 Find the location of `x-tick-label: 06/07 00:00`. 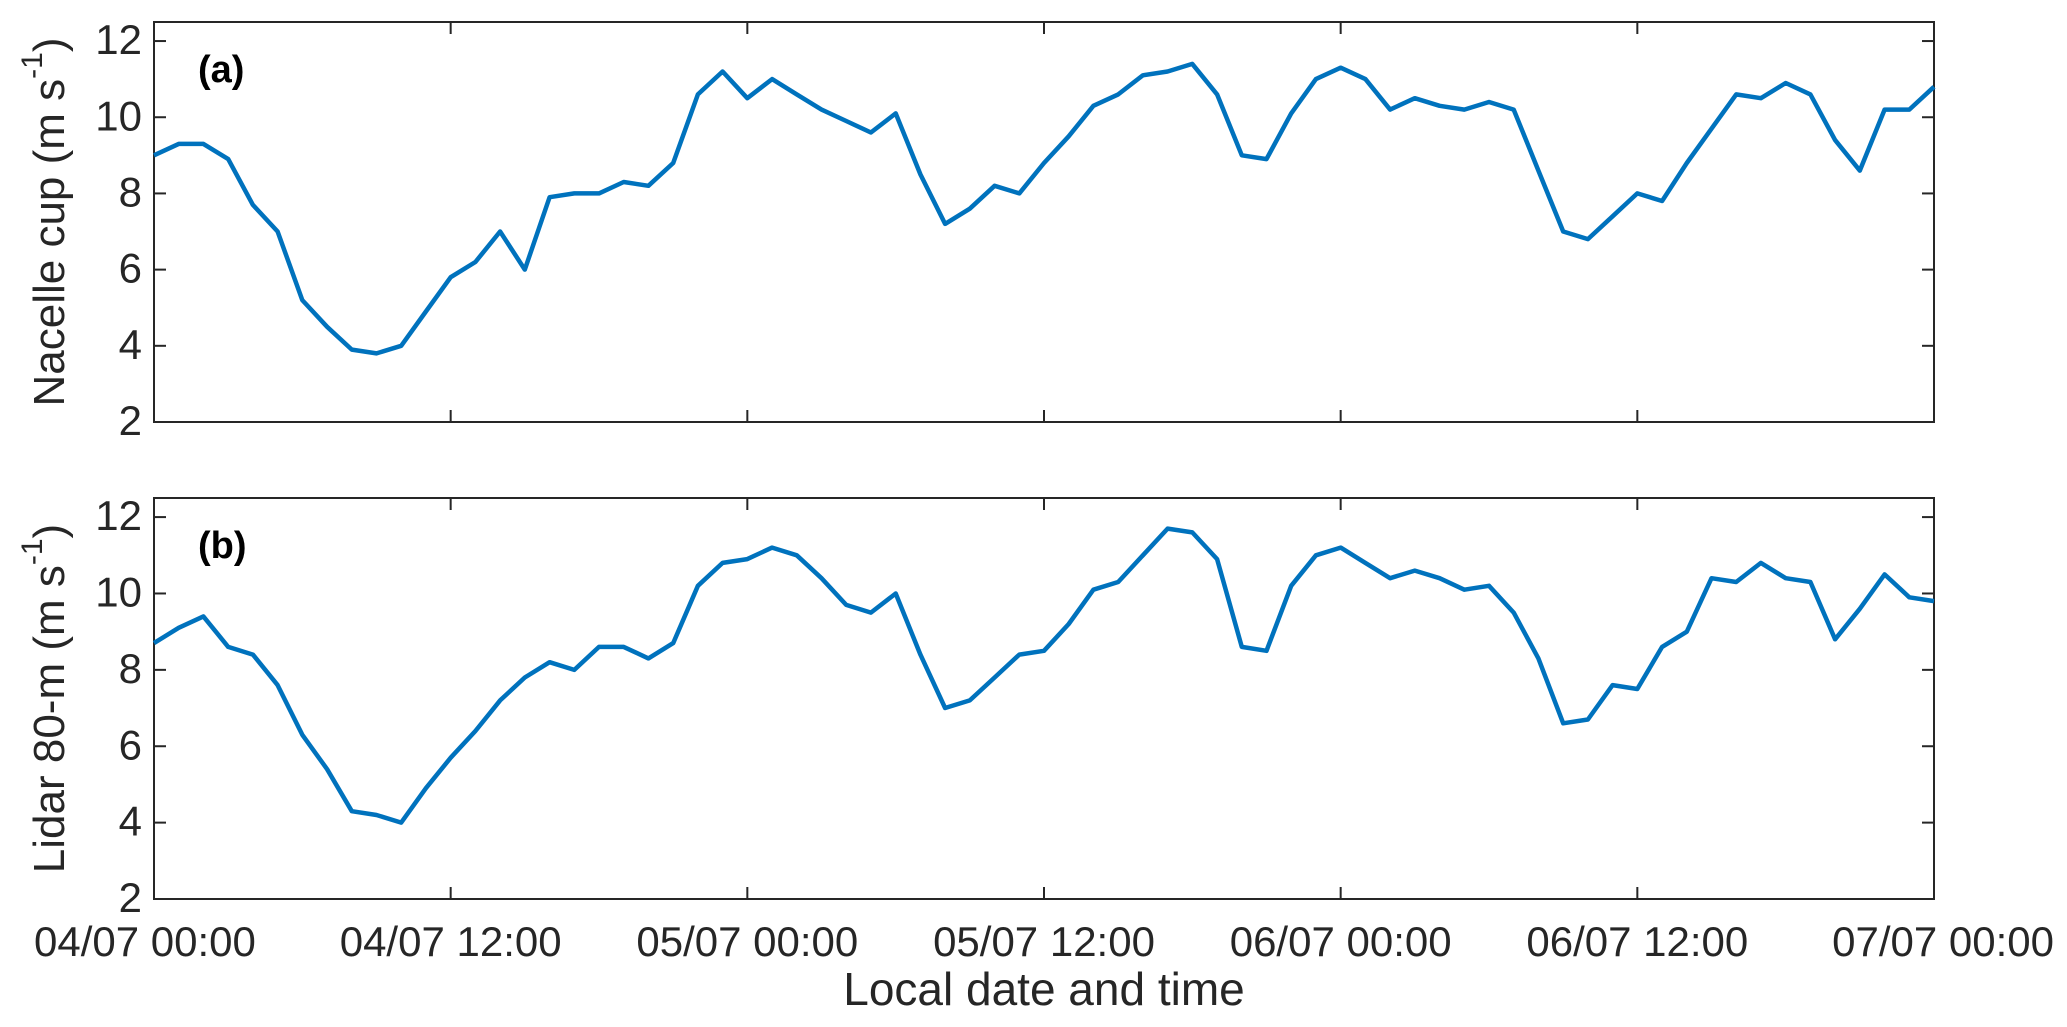

x-tick-label: 06/07 00:00 is located at coordinates (1341, 941).